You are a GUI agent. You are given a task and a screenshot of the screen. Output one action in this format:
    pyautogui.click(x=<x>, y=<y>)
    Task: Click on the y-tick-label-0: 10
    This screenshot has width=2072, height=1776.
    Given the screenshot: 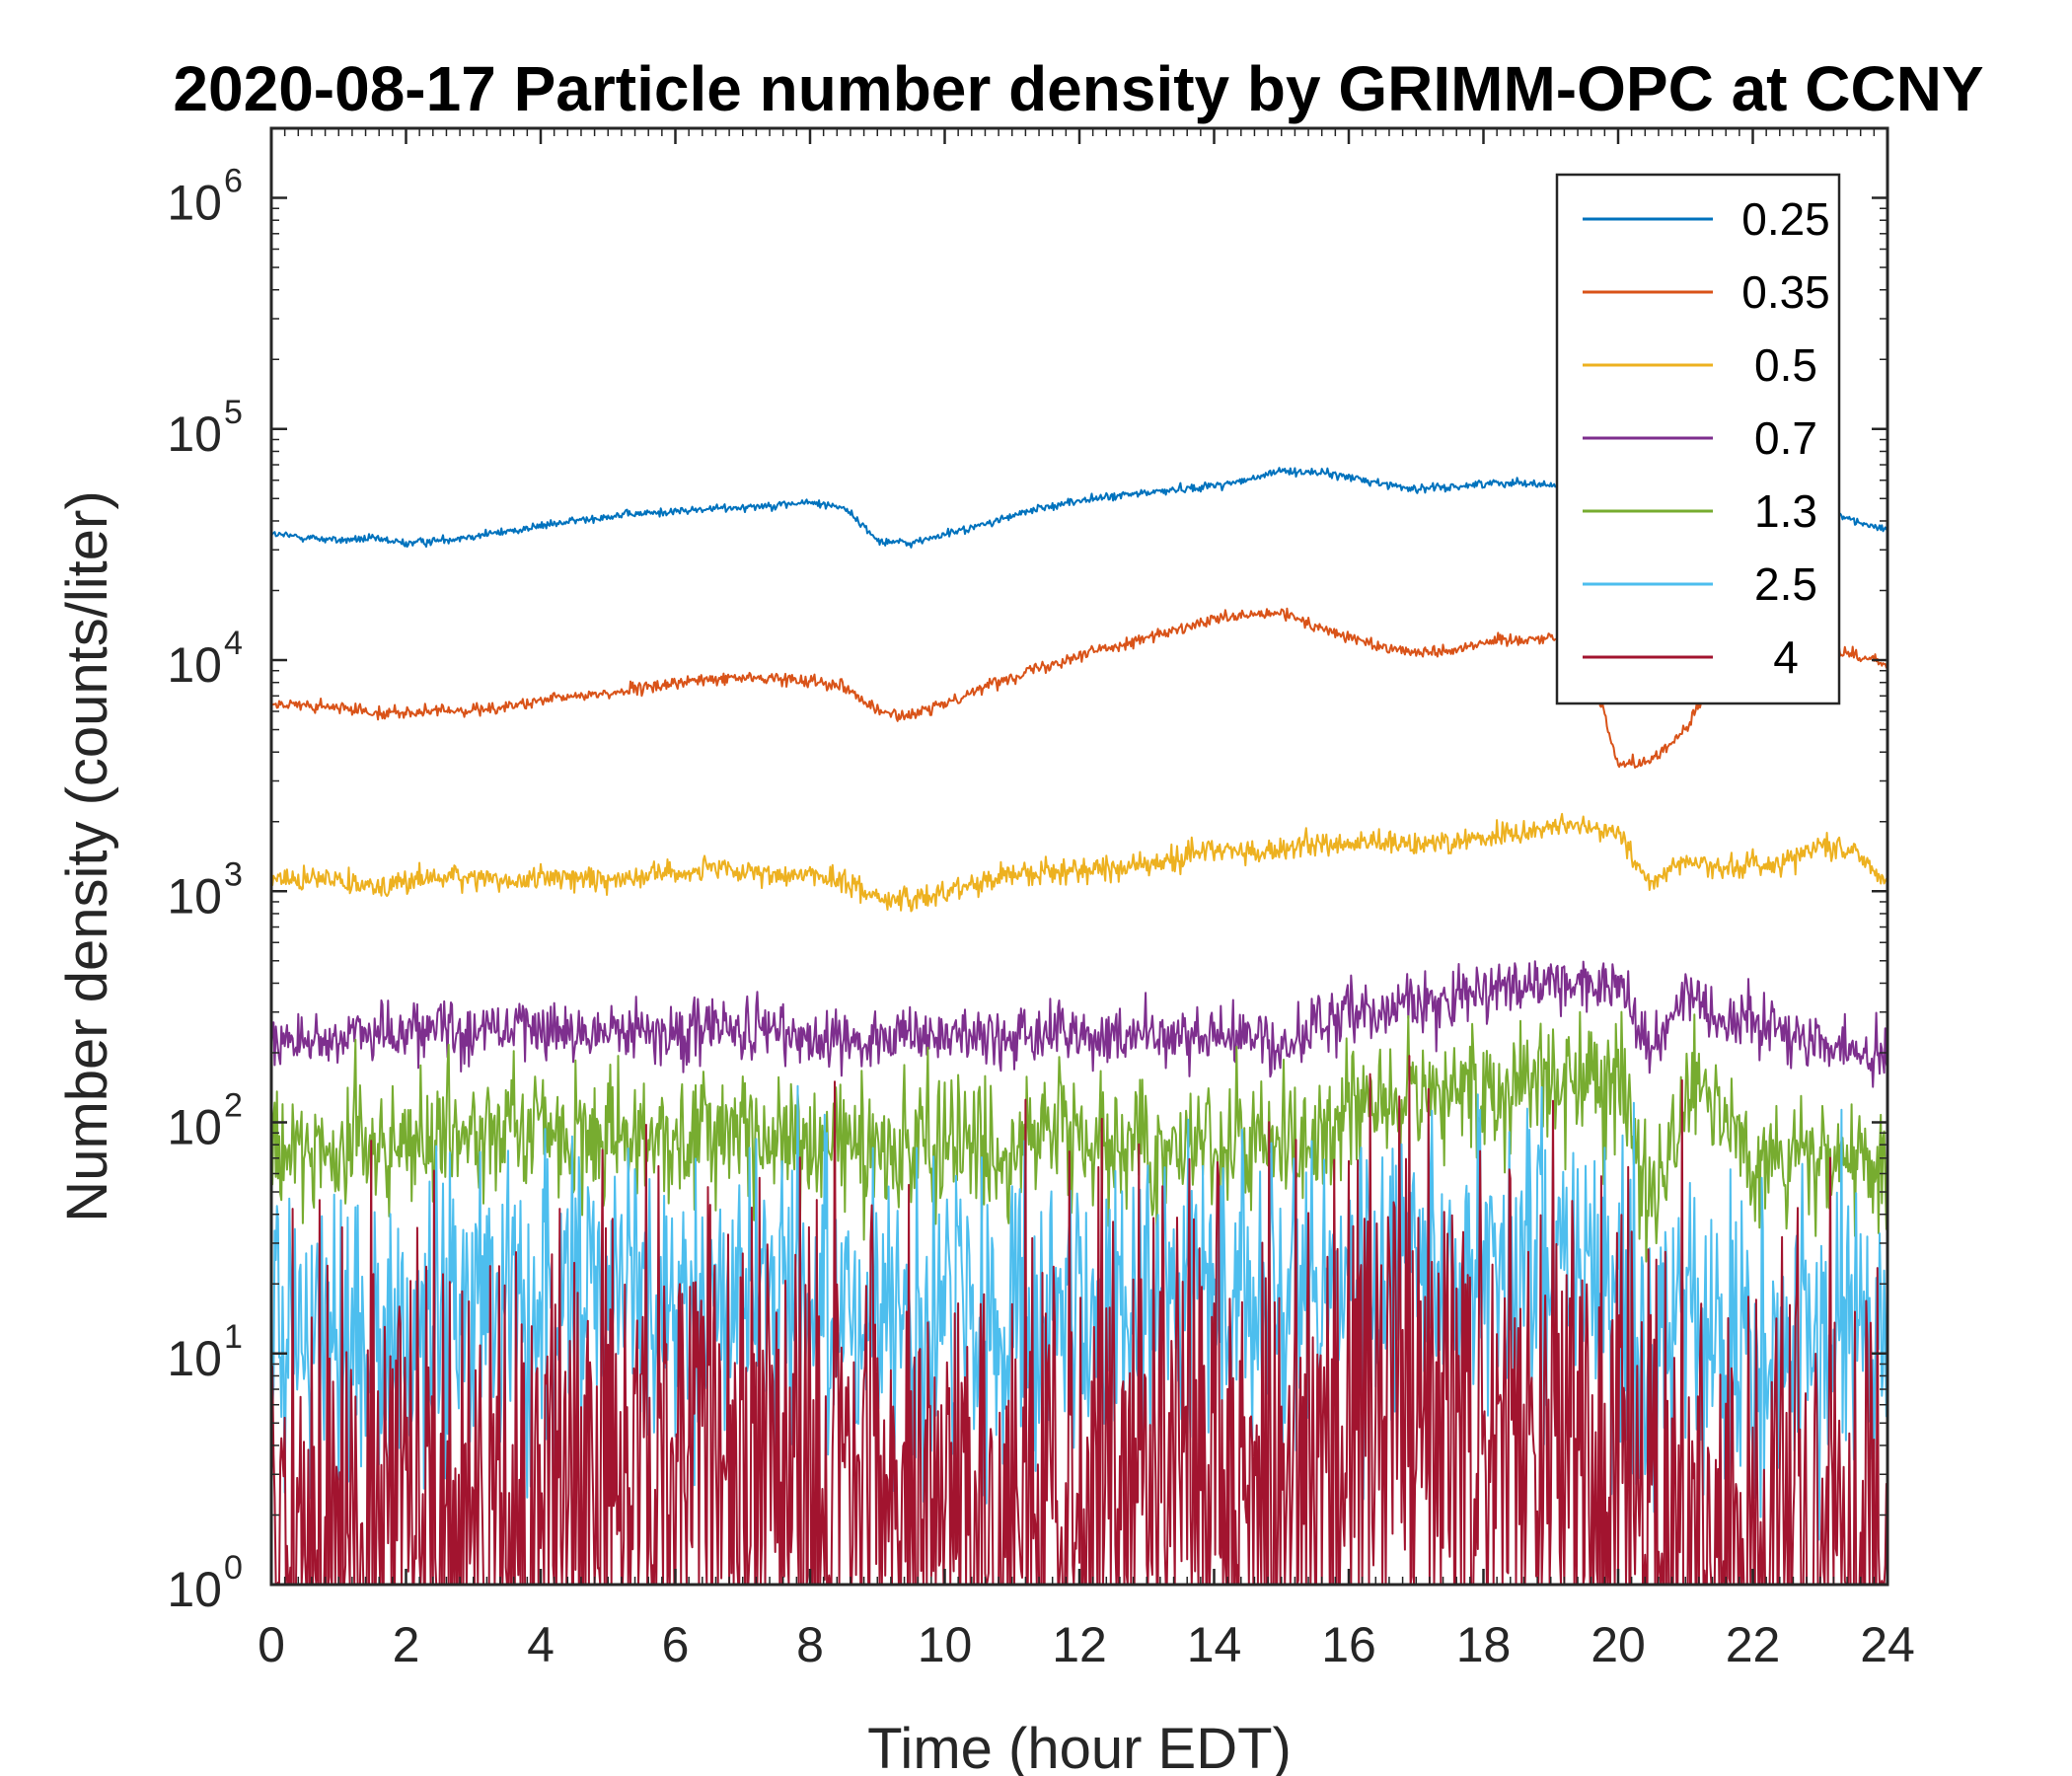 What is the action you would take?
    pyautogui.click(x=194, y=1589)
    